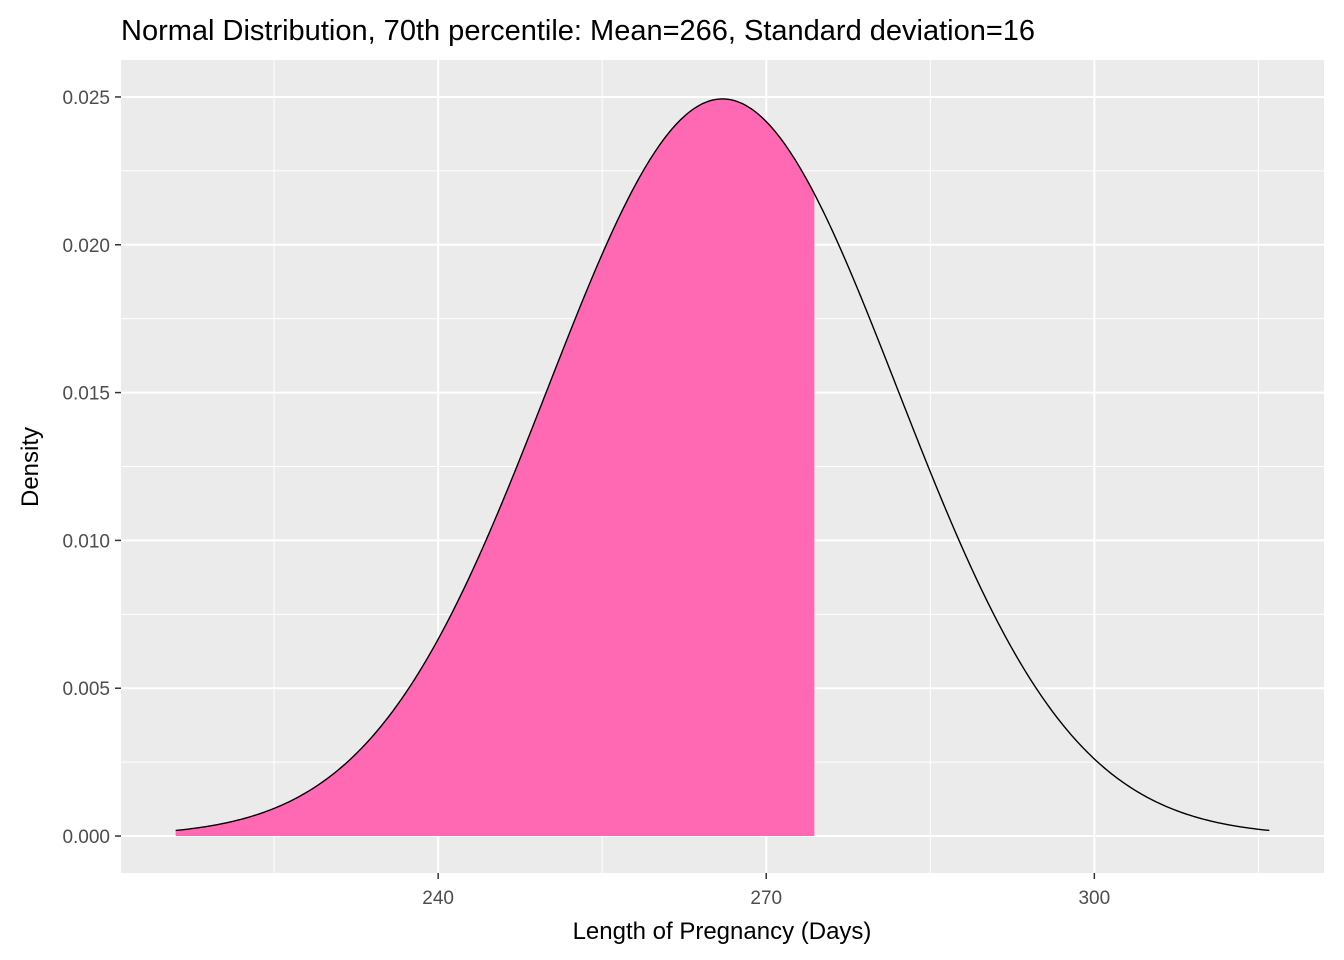 The width and height of the screenshot is (1344, 960). Describe the element at coordinates (86, 98) in the screenshot. I see `y-tick-label: 0.025` at that location.